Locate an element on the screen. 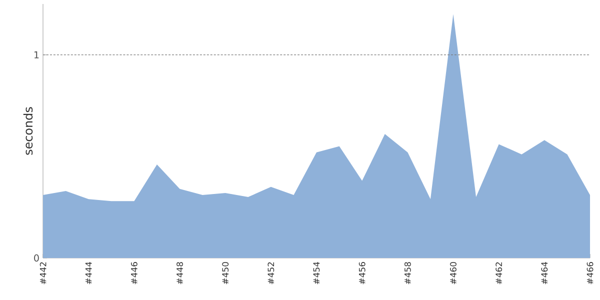 Image resolution: width=600 pixels, height=300 pixels. y-tick-label: 0 is located at coordinates (36, 258).